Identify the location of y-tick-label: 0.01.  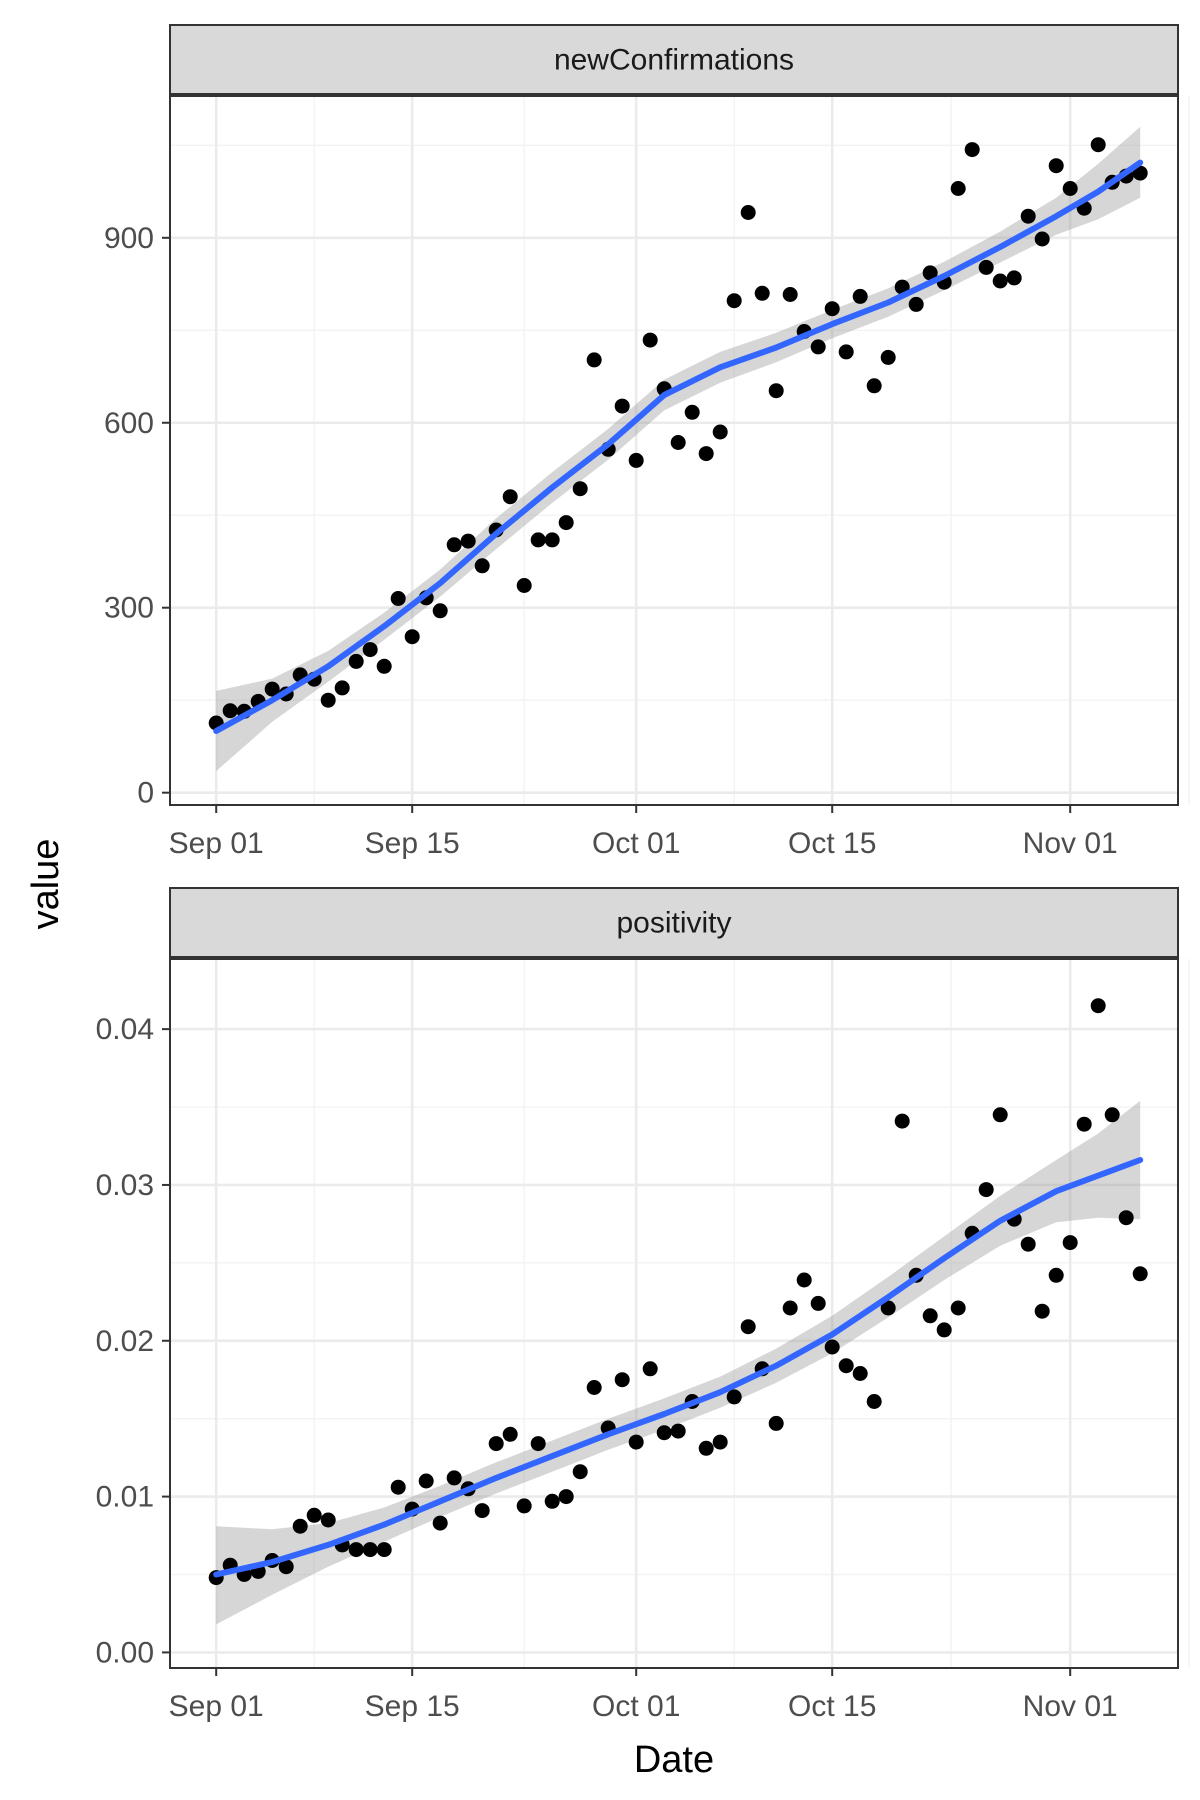
(125, 1497).